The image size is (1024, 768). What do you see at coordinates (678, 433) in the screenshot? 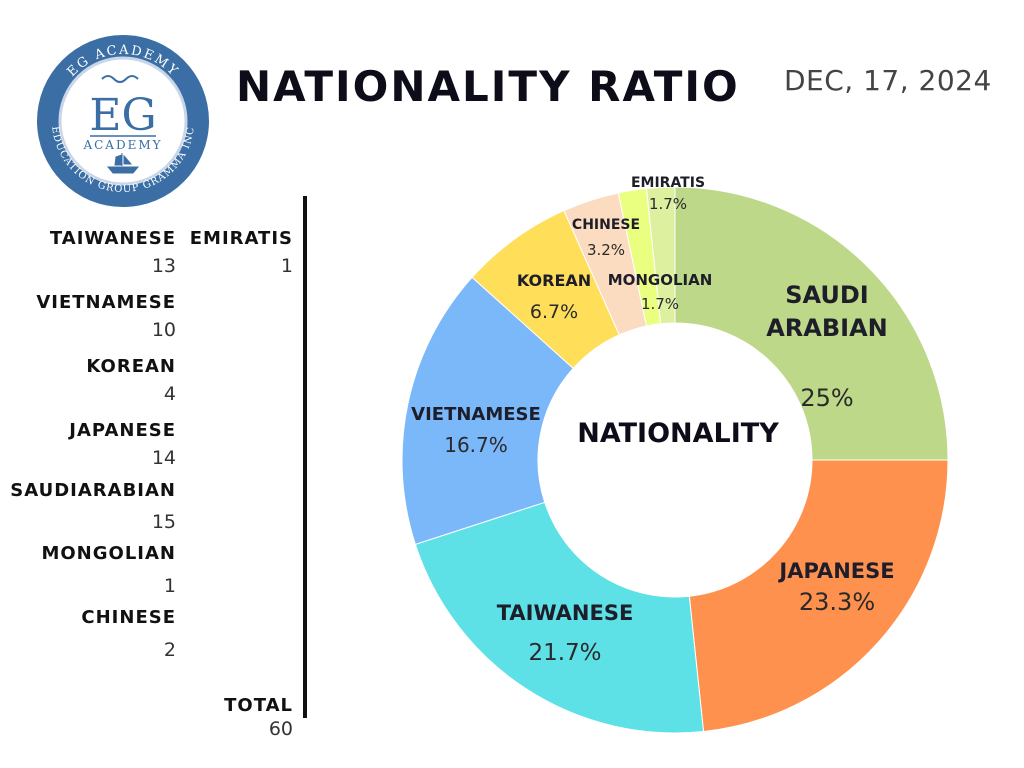
I see `donut-center-label: NATIONALITY` at bounding box center [678, 433].